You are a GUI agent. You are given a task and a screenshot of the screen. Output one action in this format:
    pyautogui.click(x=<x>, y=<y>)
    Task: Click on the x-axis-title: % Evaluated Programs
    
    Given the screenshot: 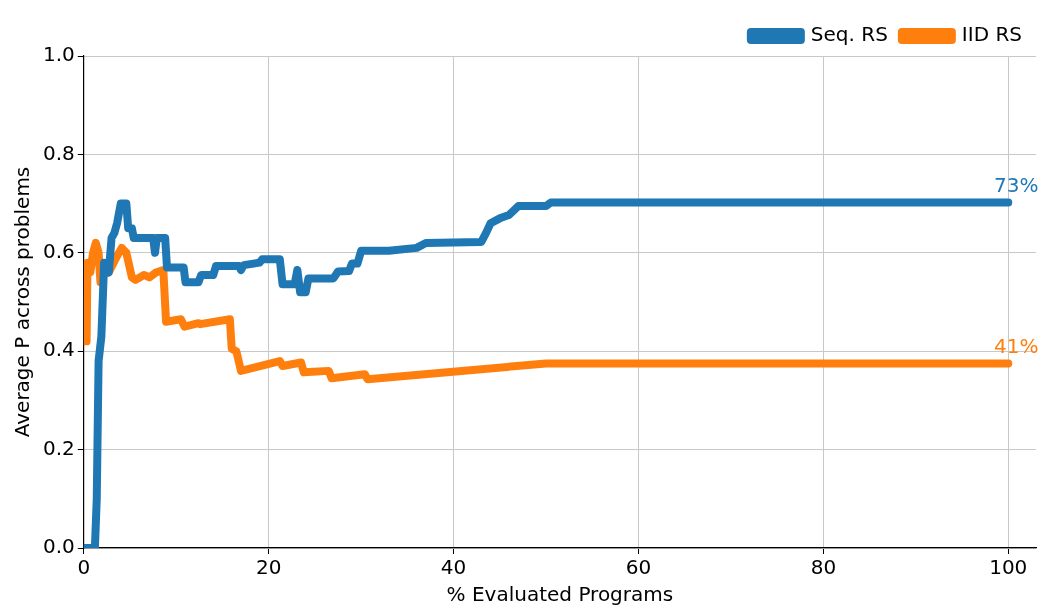 What is the action you would take?
    pyautogui.click(x=560, y=594)
    